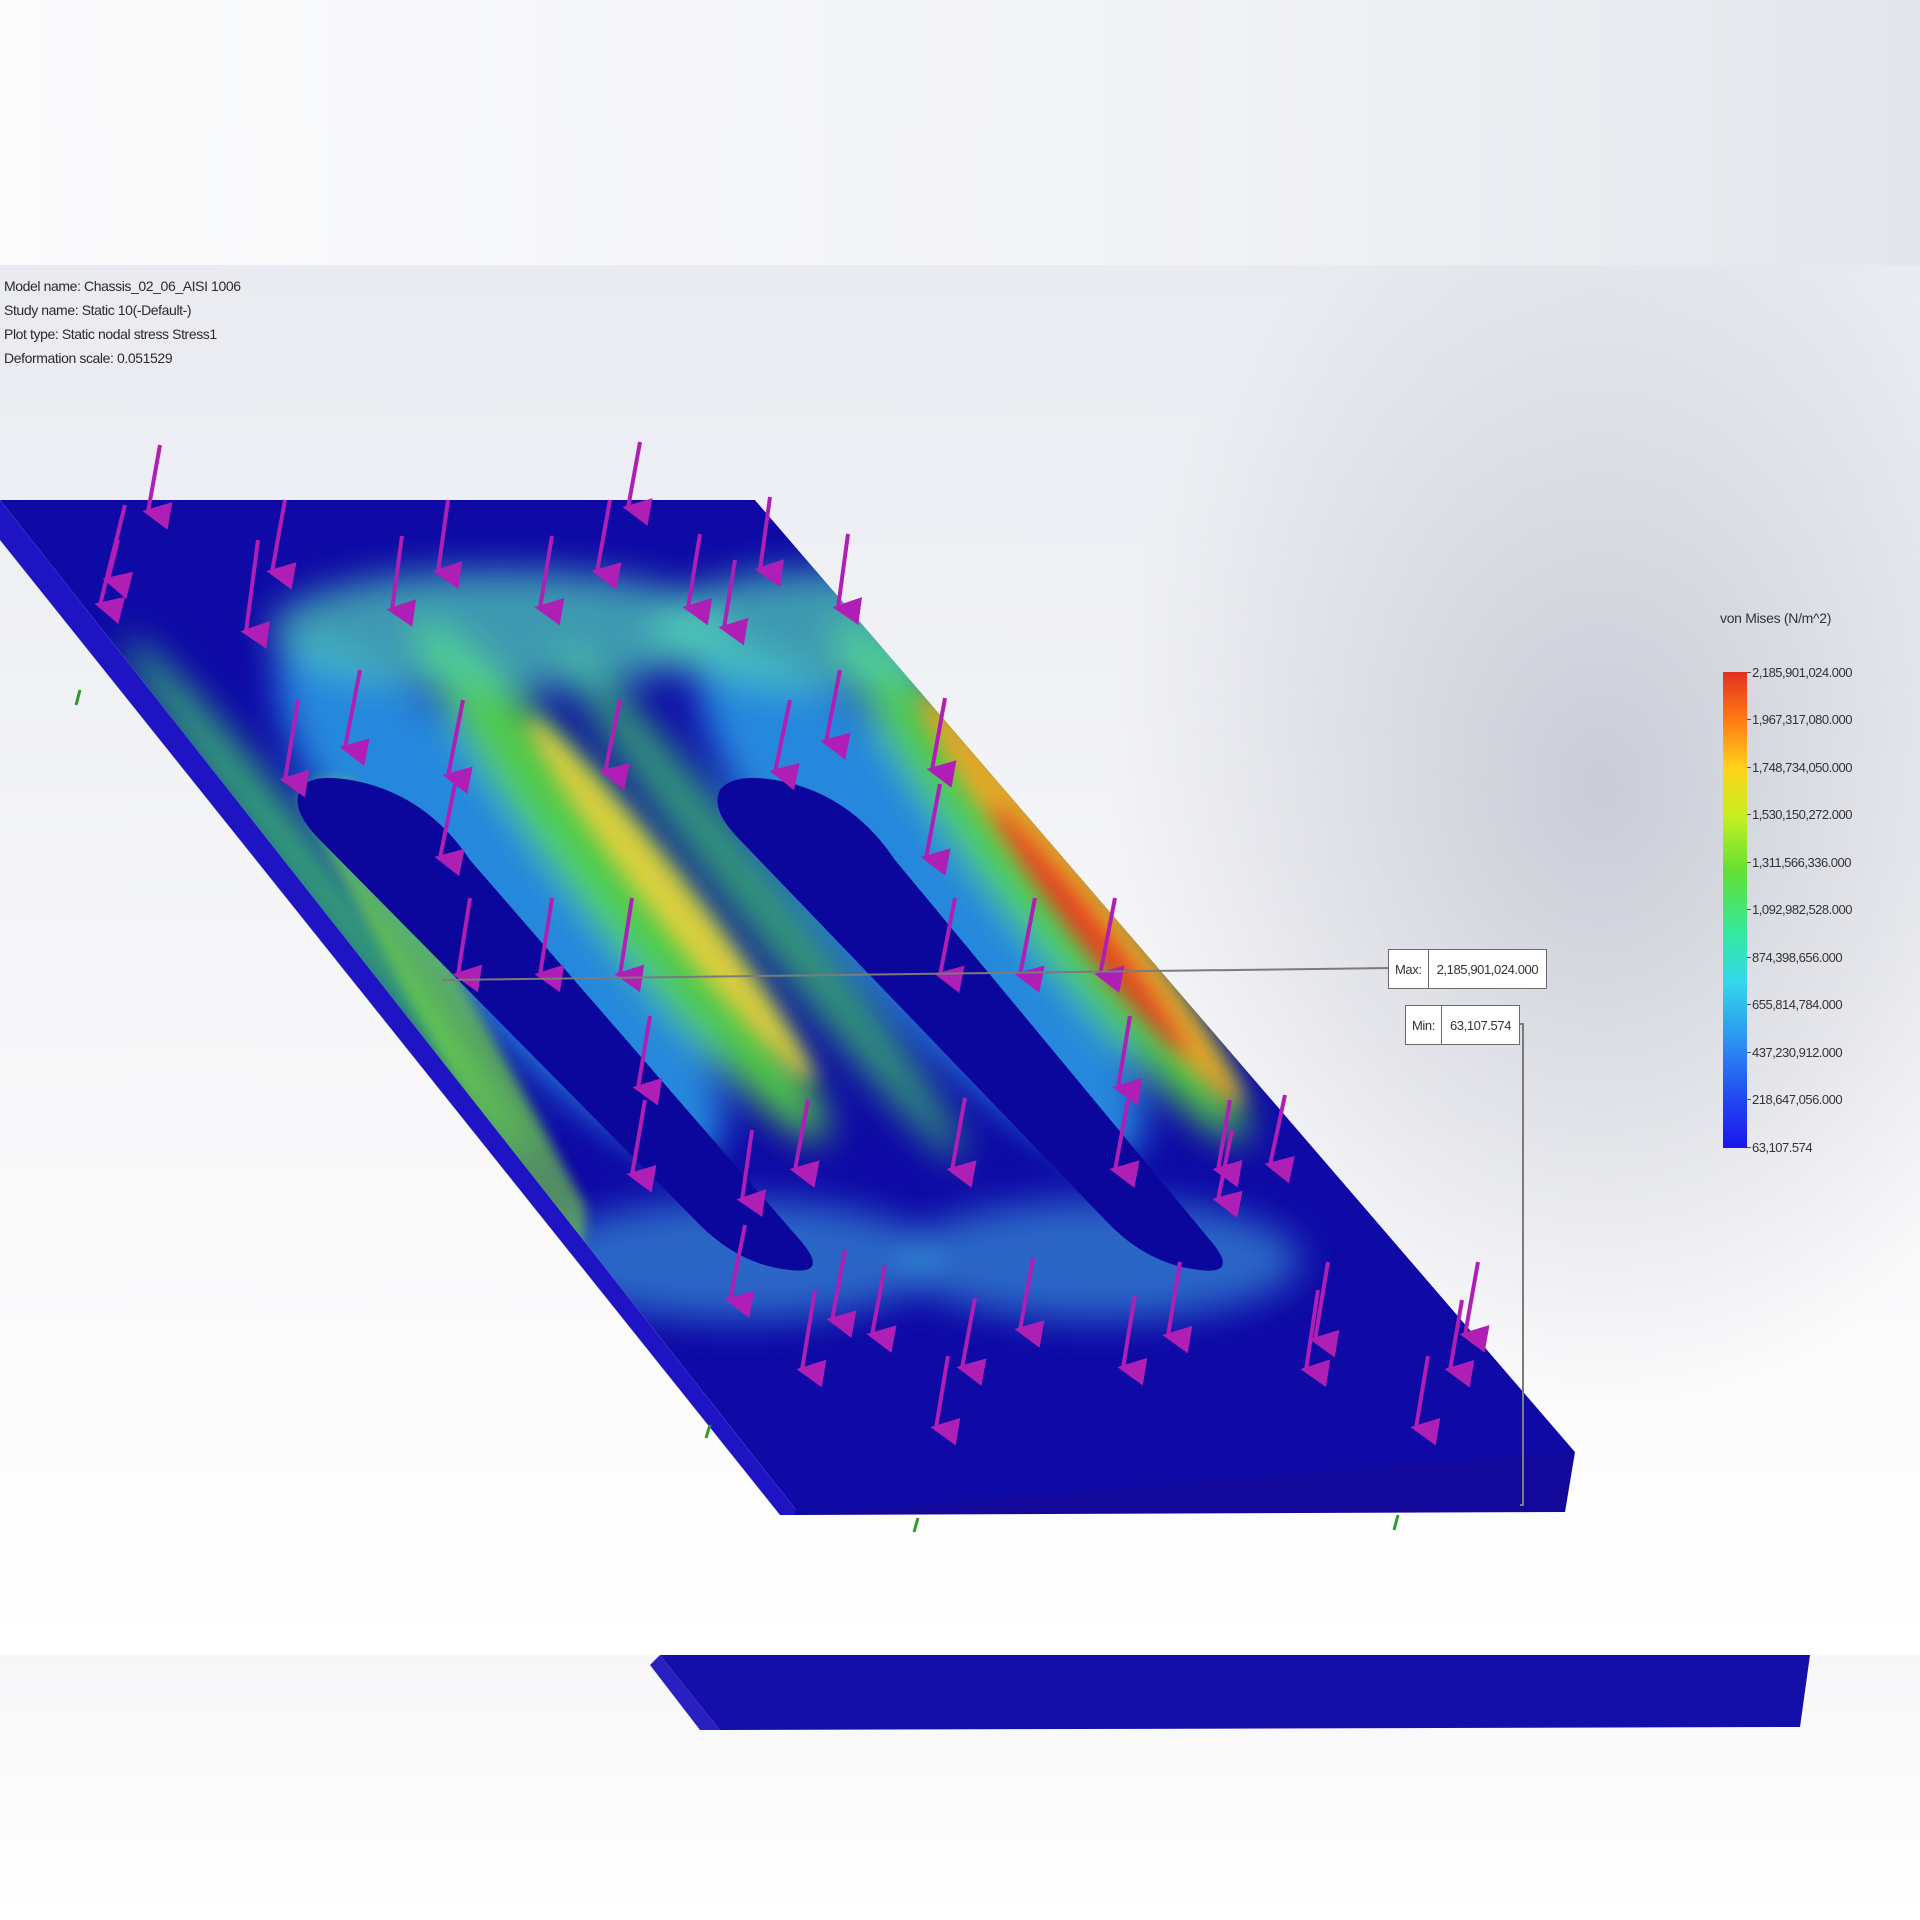  I want to click on legend-tick: 1,311,566,336.000, so click(1799, 862).